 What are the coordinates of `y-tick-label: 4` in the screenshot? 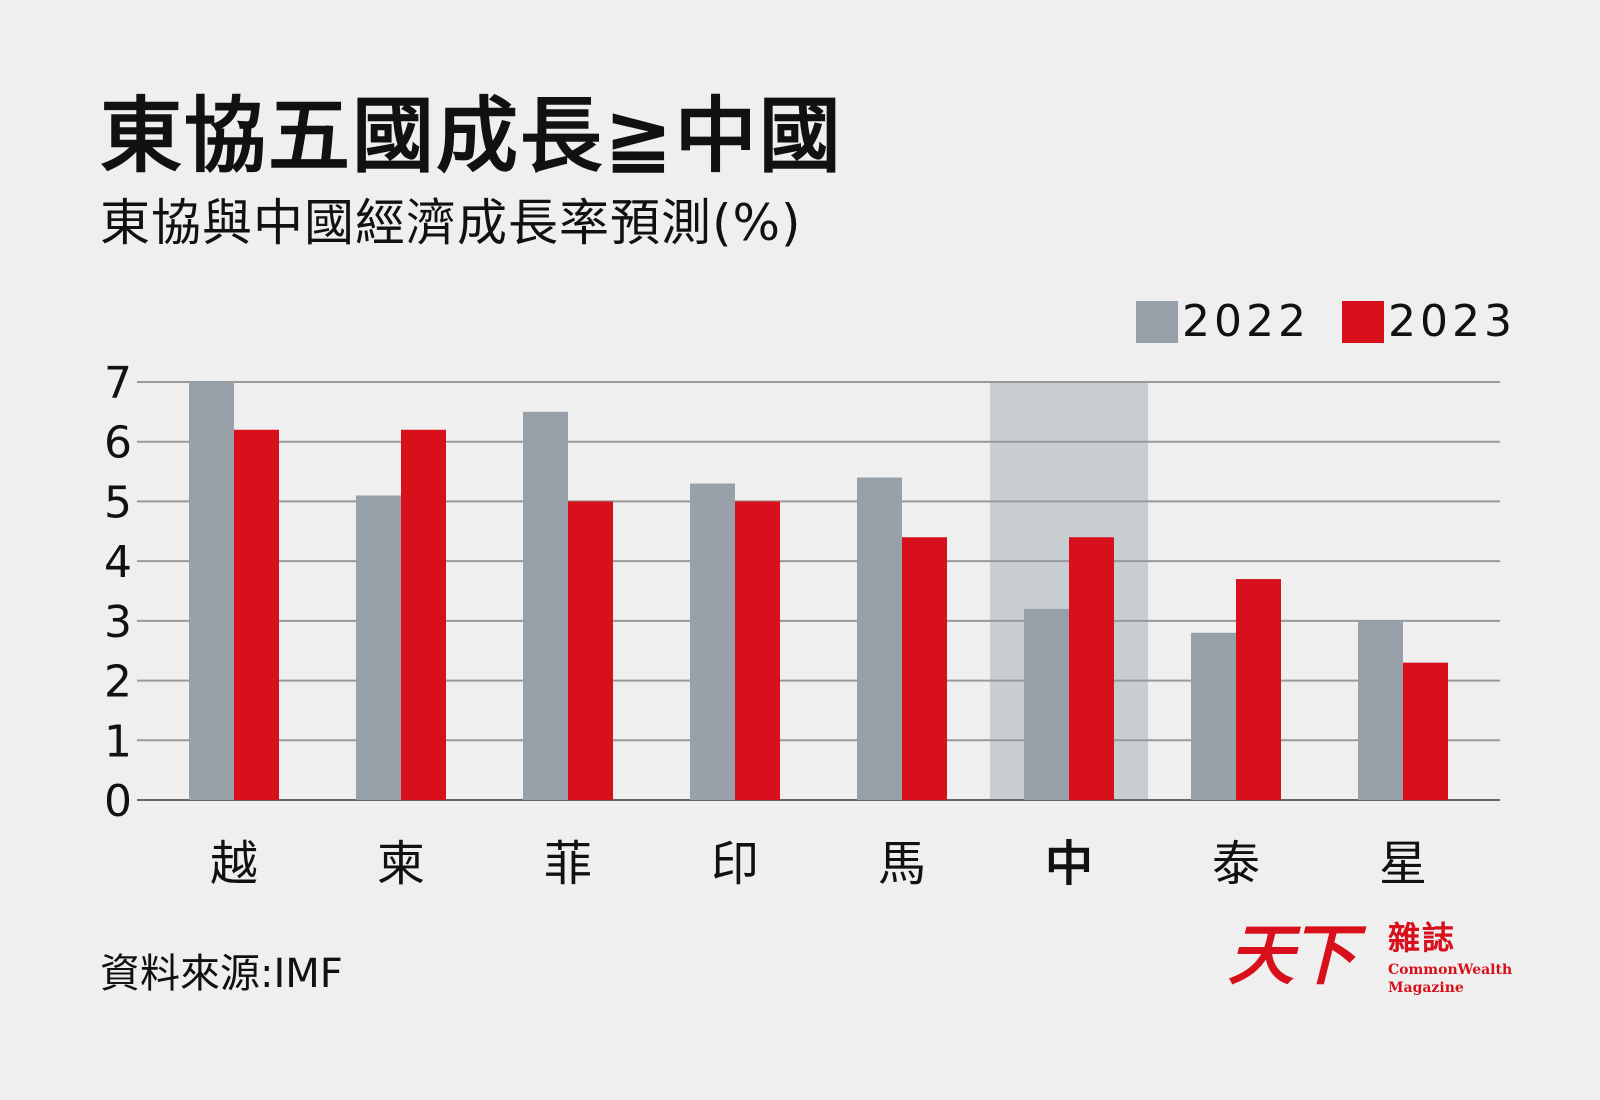 It's located at (118, 562).